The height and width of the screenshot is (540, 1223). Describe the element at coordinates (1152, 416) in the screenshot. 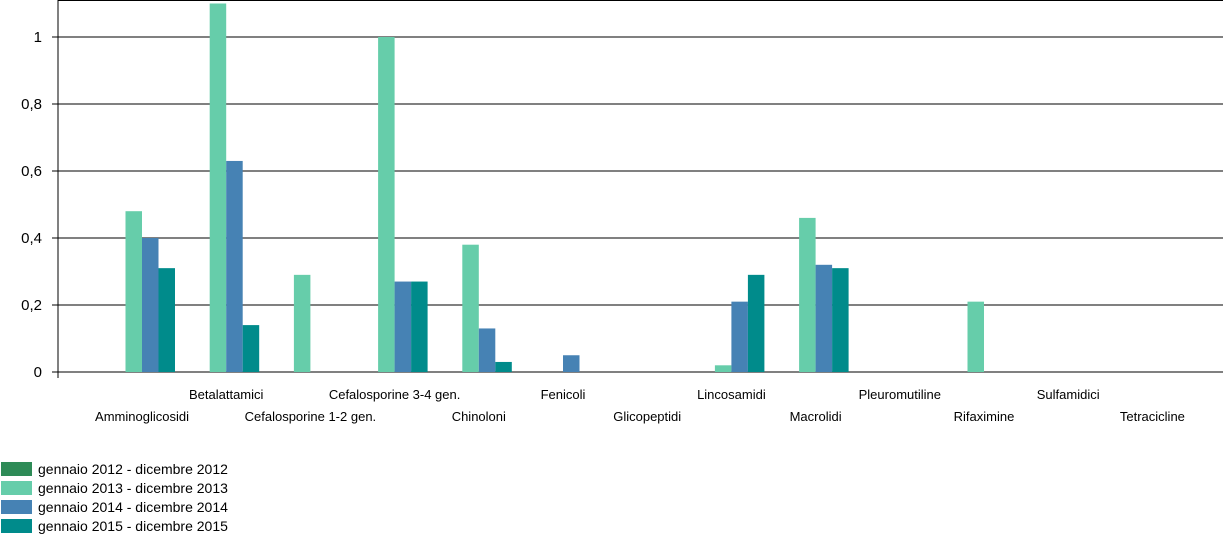

I see `x-category-label: Tetracicline` at that location.